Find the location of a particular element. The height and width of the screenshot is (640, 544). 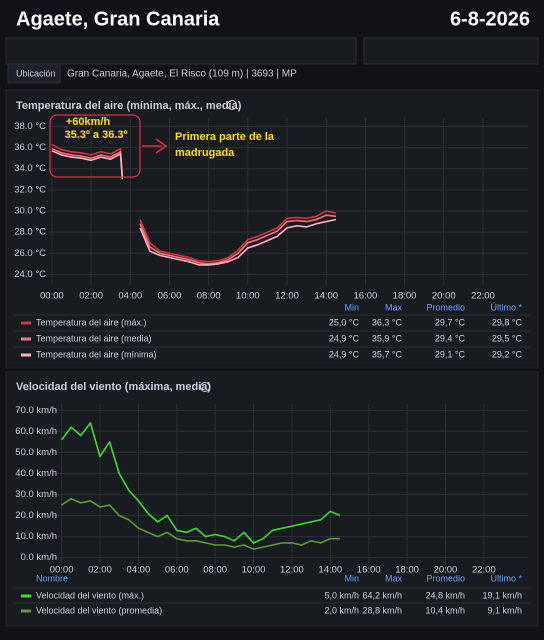

annotation: madrugada is located at coordinates (205, 153).